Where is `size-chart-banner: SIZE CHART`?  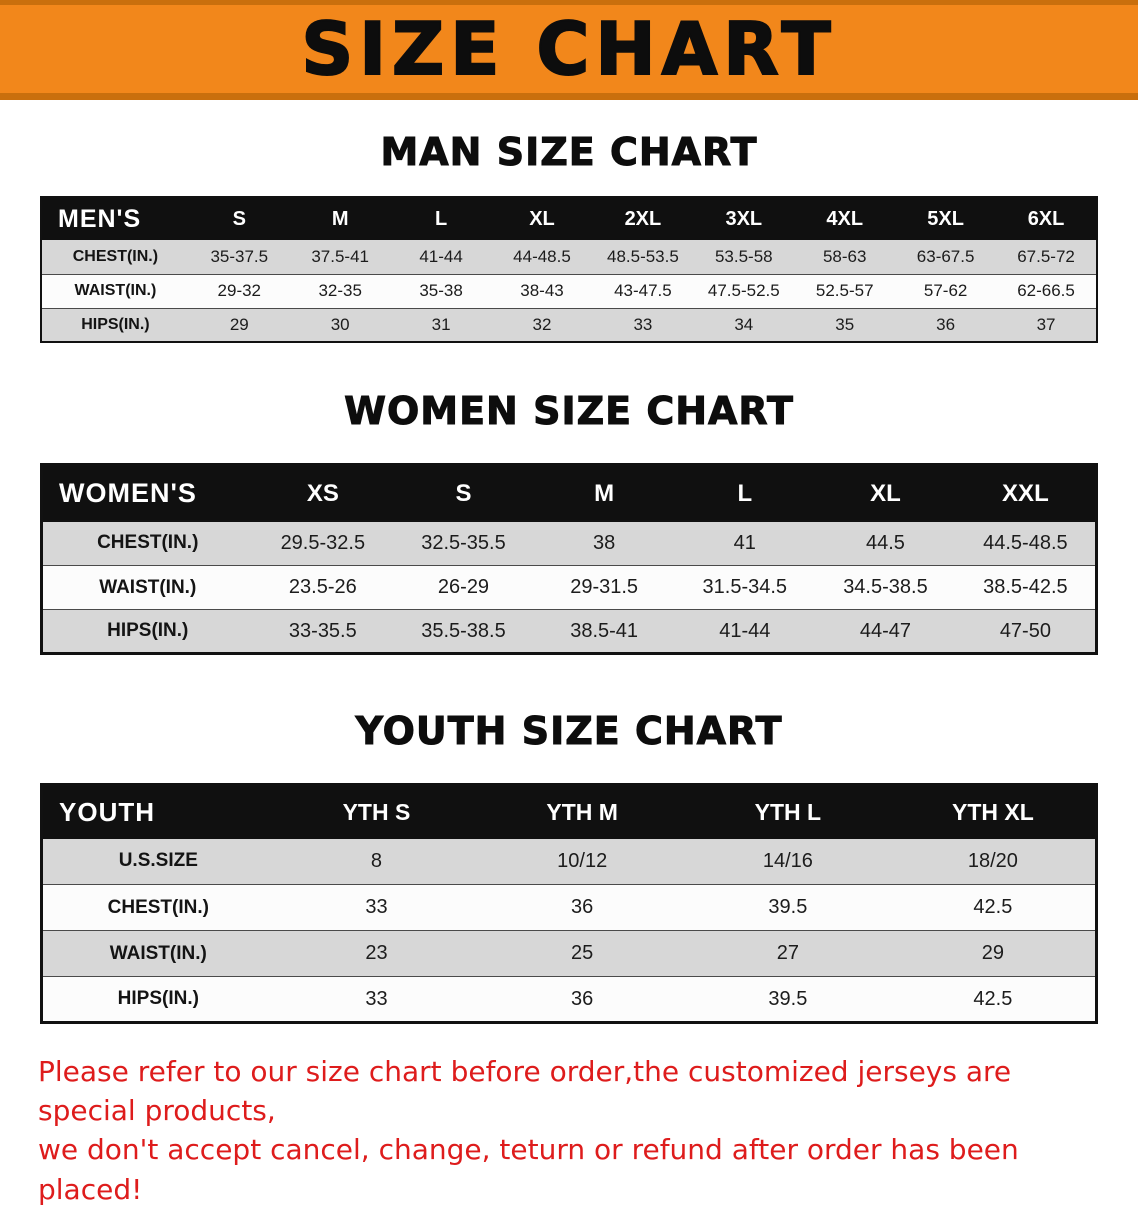 size-chart-banner: SIZE CHART is located at coordinates (569, 50).